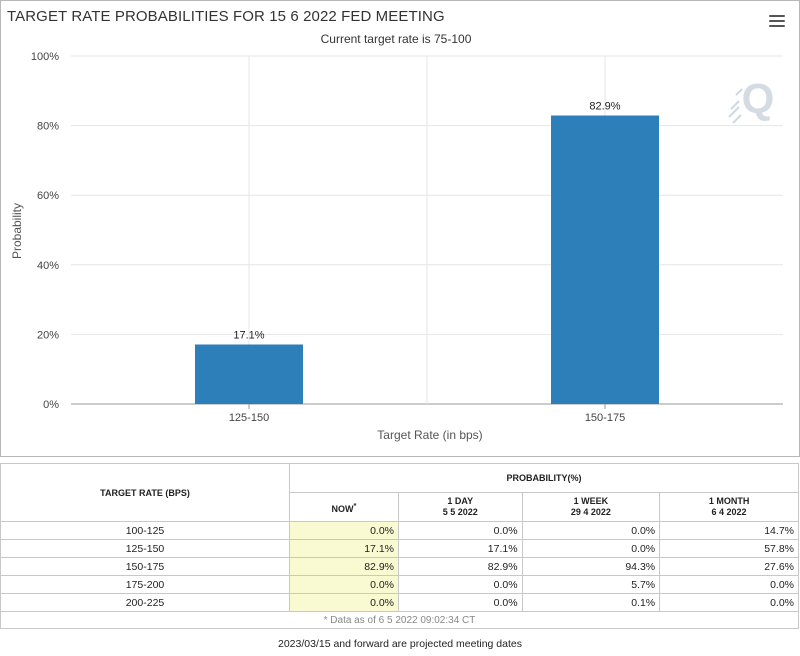  Describe the element at coordinates (145, 602) in the screenshot. I see `target-rate-cell: 200-225` at that location.